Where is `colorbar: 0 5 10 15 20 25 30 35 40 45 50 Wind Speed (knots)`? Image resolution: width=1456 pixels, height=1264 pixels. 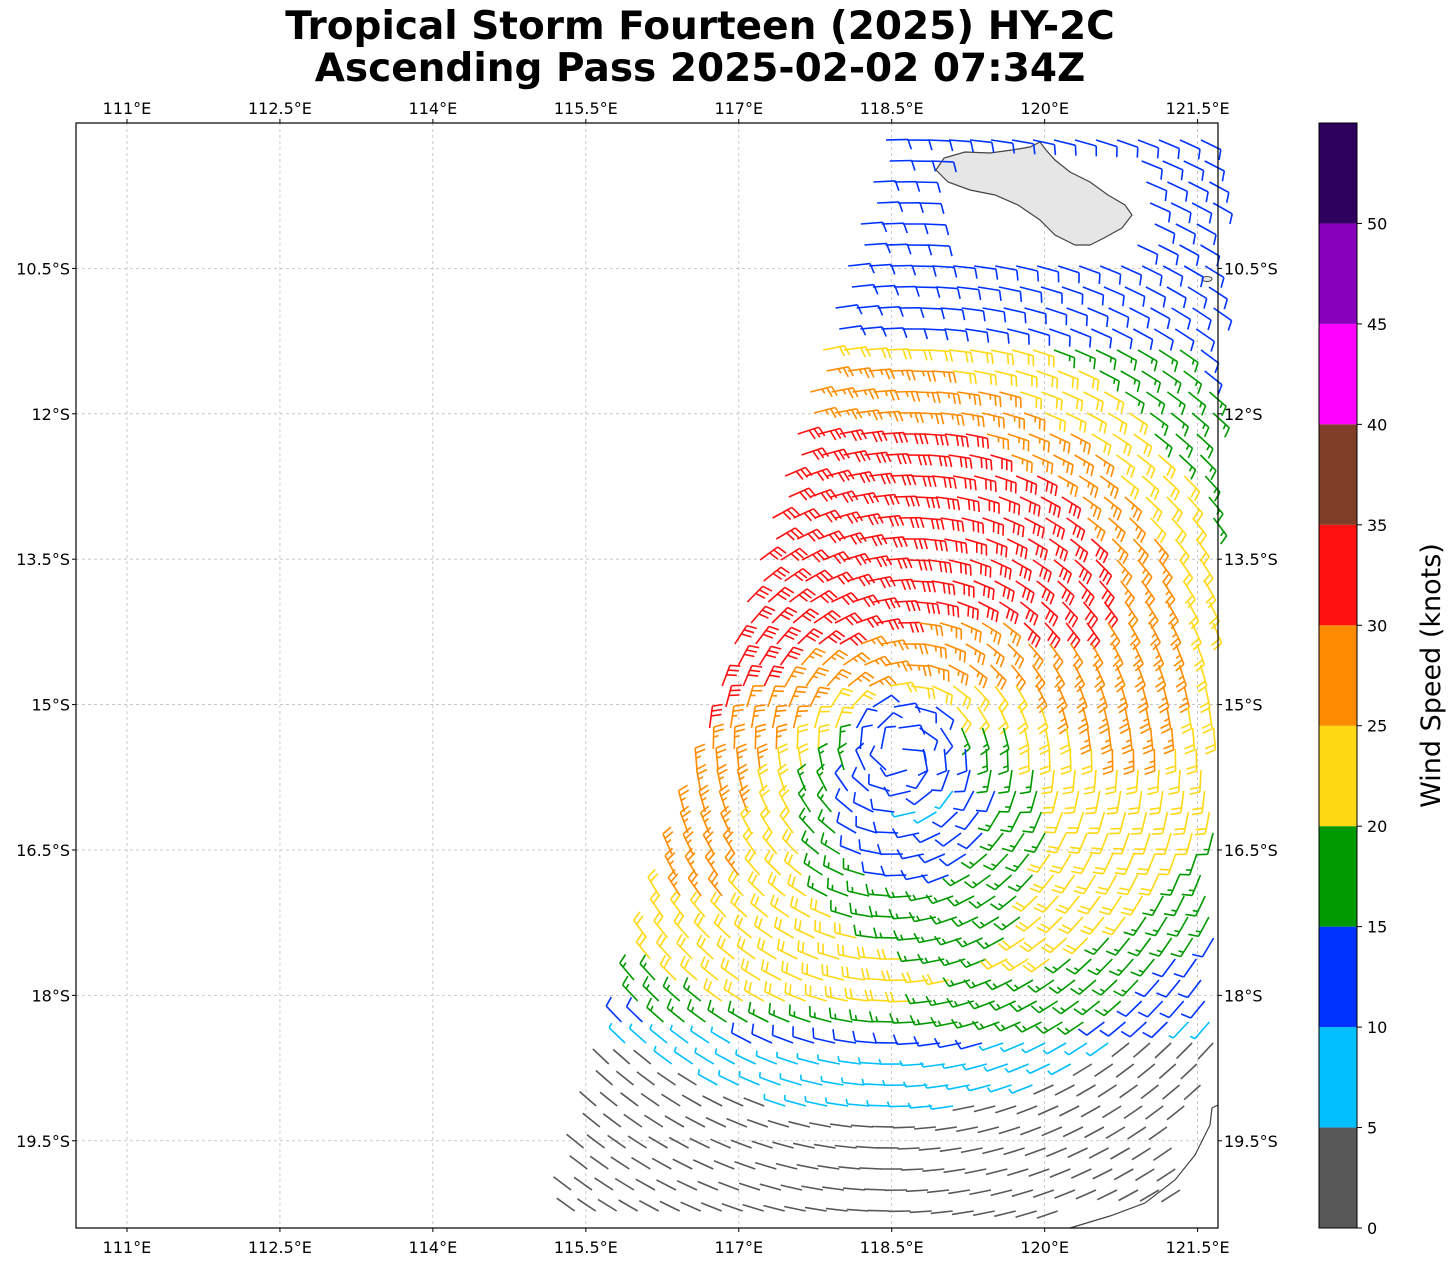 colorbar: 0 5 10 15 20 25 30 35 40 45 50 Wind Speed (knots) is located at coordinates (1382, 680).